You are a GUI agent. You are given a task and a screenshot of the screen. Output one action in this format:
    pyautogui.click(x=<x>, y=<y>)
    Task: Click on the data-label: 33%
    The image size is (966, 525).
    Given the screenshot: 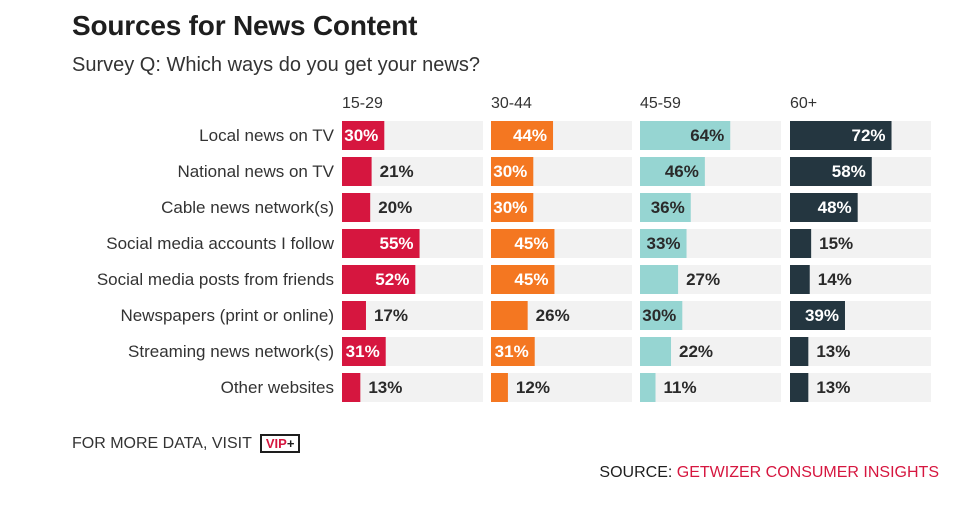 What is the action you would take?
    pyautogui.click(x=663, y=243)
    